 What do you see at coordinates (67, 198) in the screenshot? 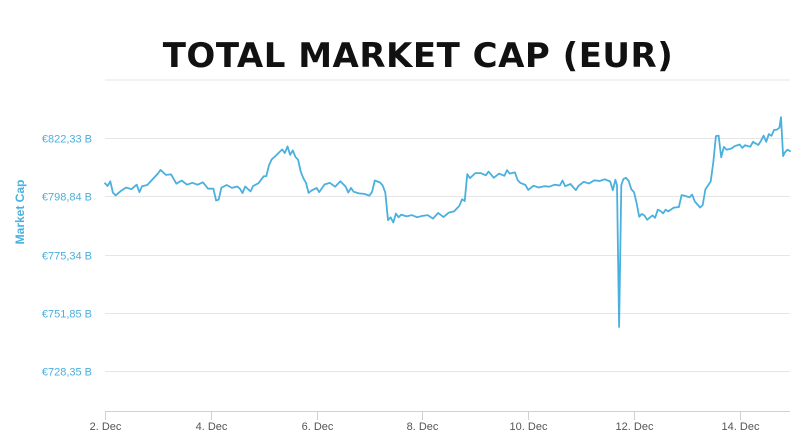
I see `y-tick-label: €798,84 B` at bounding box center [67, 198].